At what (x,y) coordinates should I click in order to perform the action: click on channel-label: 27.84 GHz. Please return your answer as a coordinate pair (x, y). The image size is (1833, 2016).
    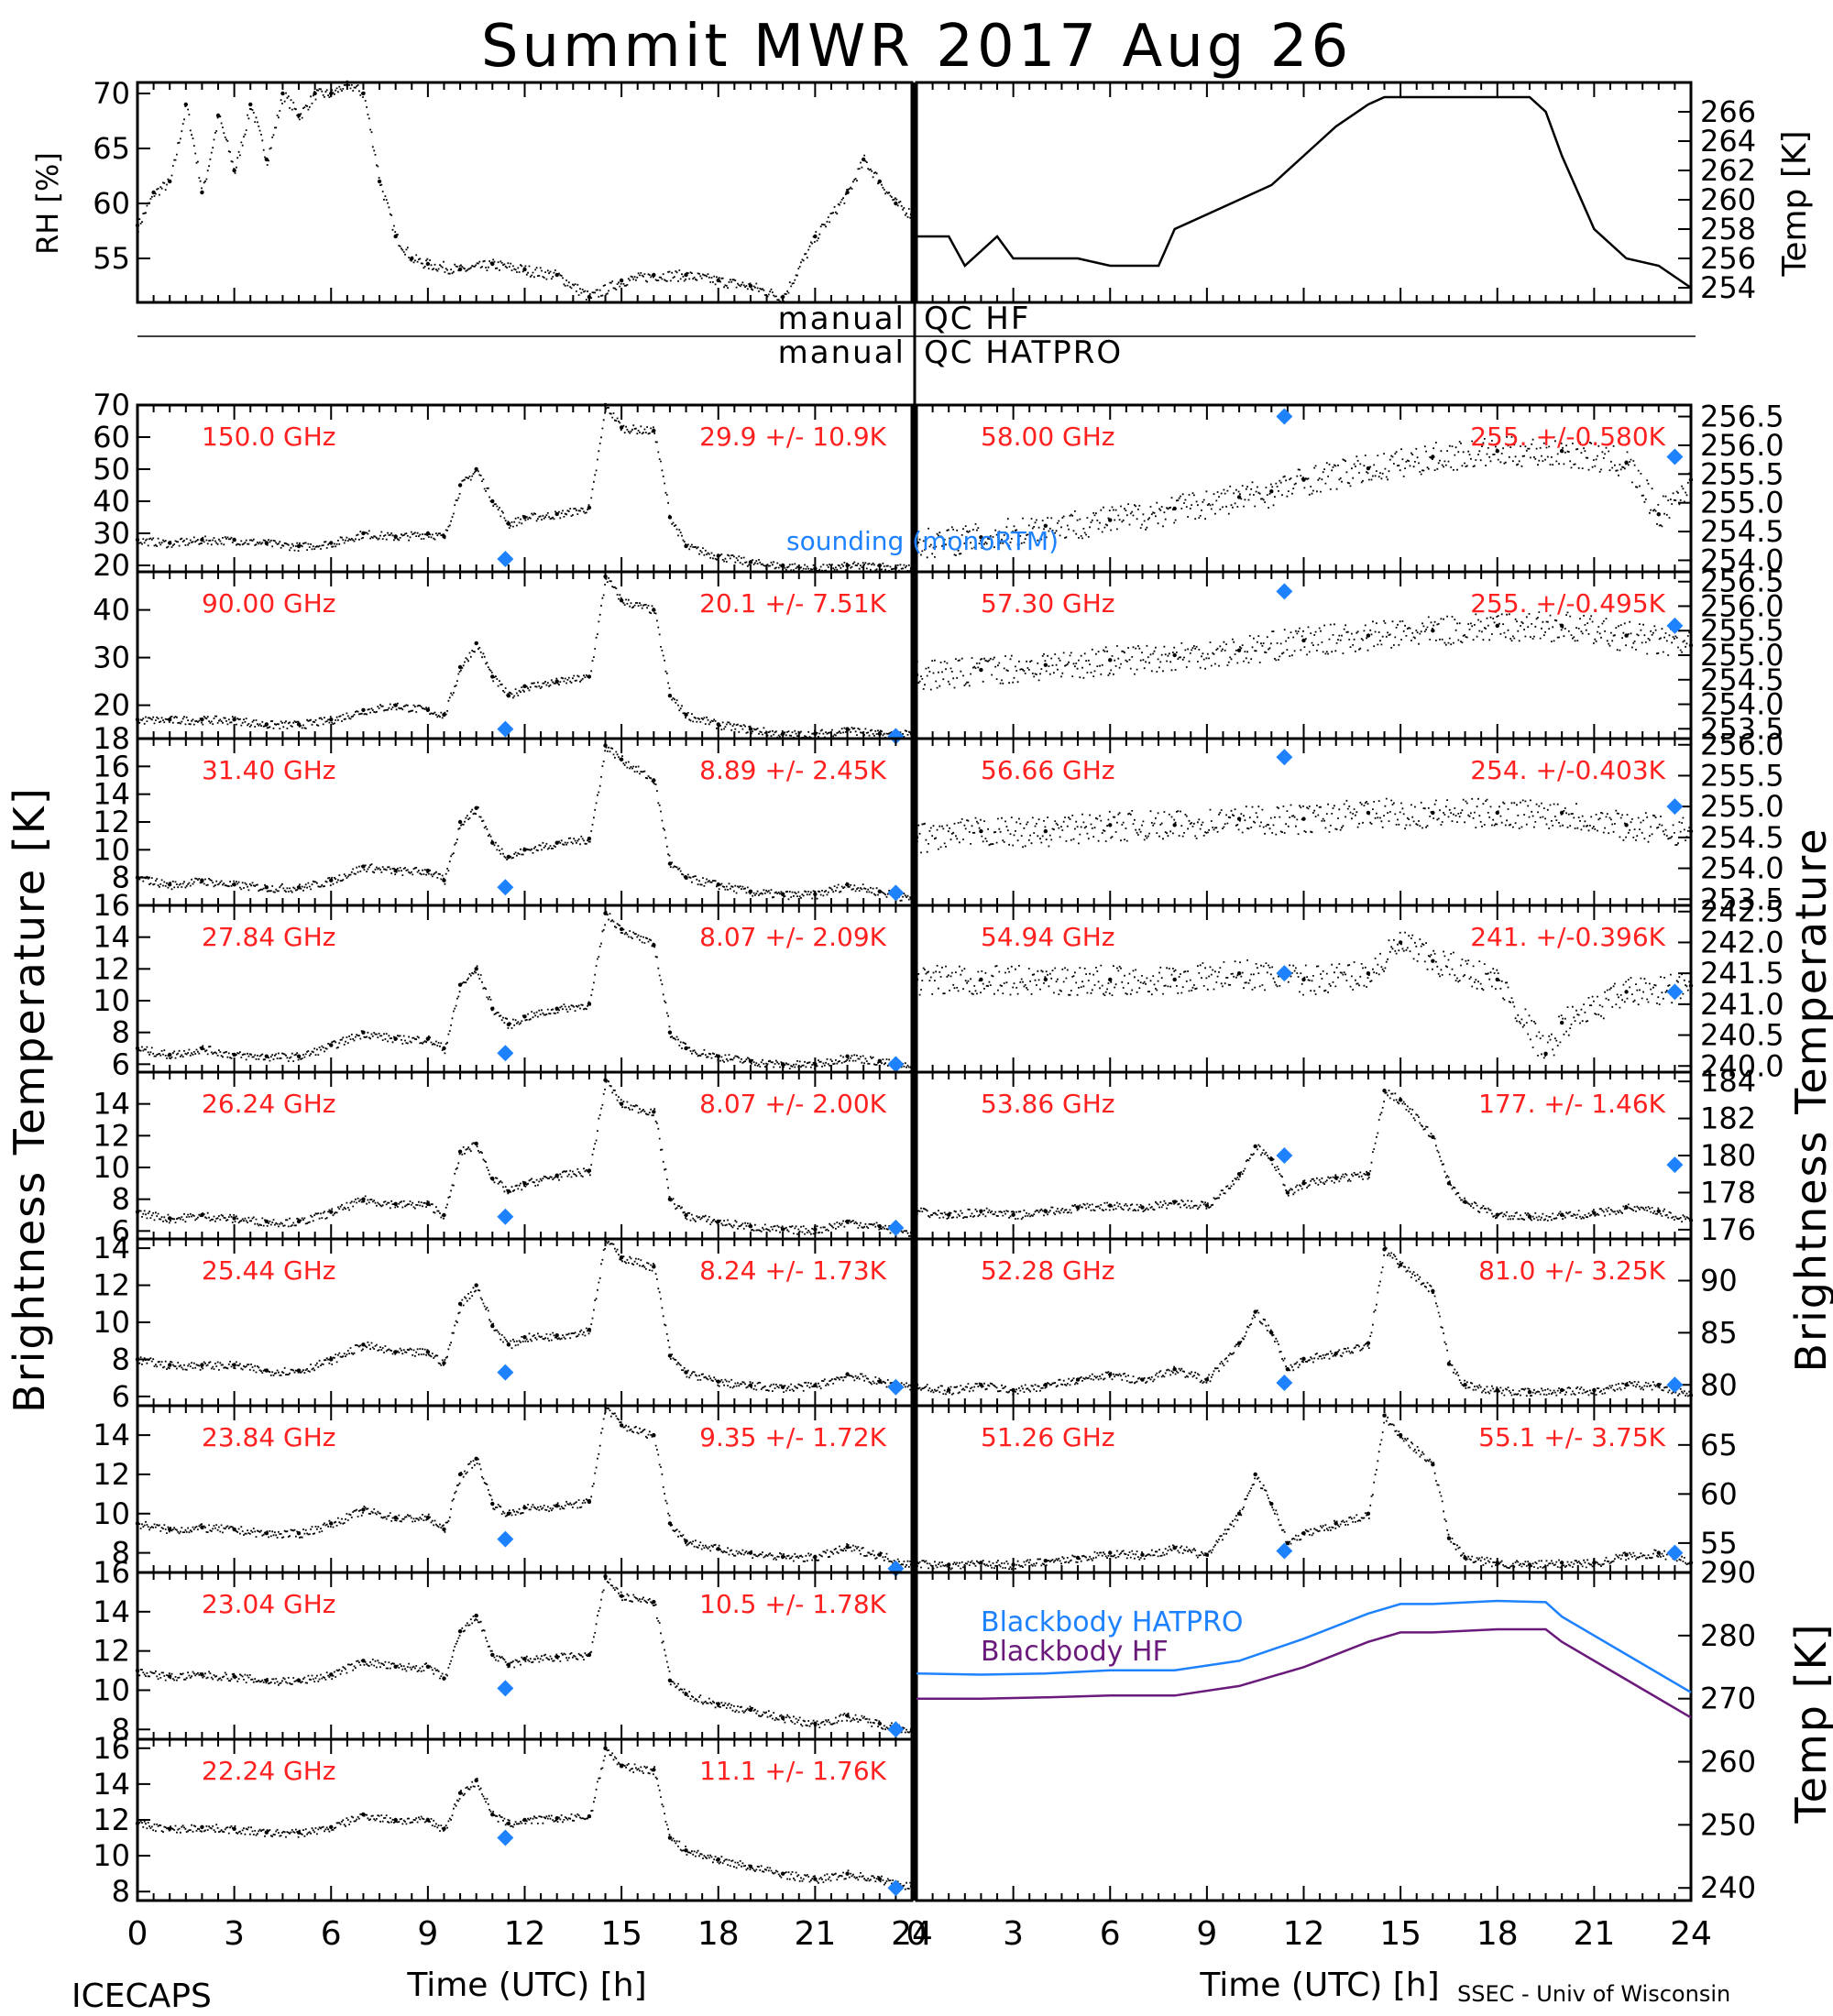
    Looking at the image, I should click on (269, 937).